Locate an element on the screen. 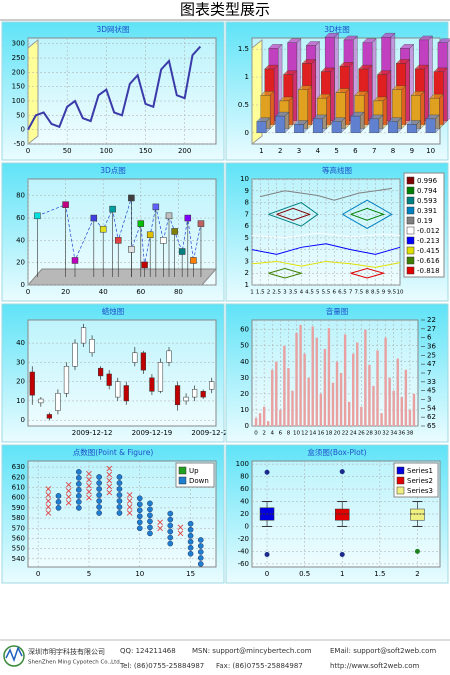  plot-area is located at coordinates (122, 91).